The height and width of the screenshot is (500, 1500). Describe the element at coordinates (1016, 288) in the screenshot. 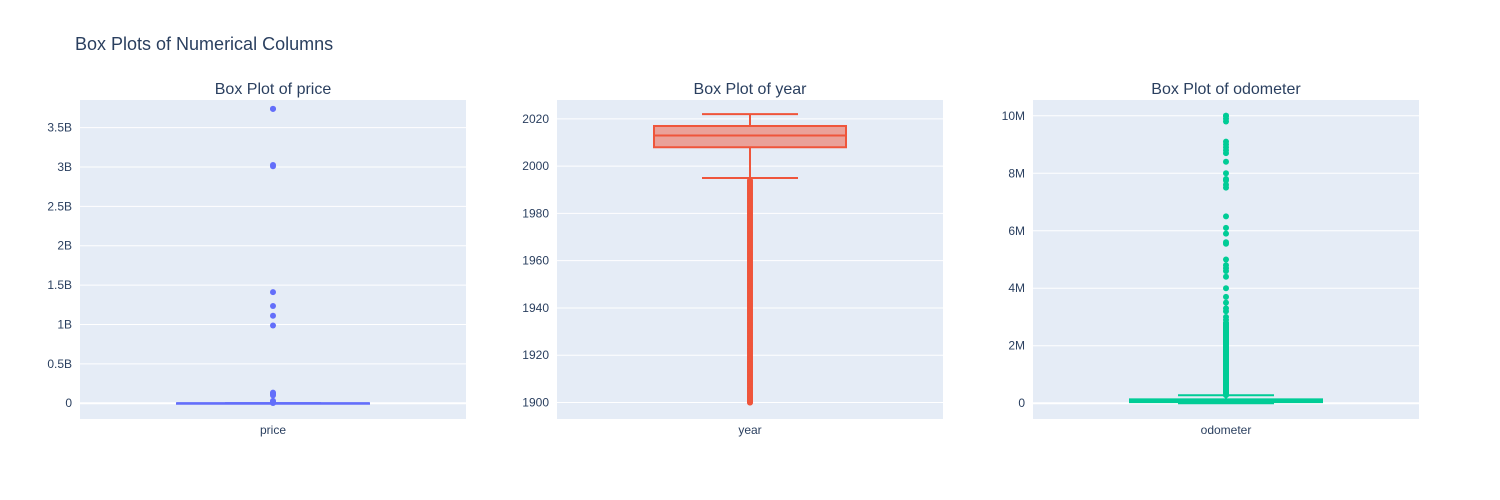

I see `odometer-y-tick-label: 4M` at that location.